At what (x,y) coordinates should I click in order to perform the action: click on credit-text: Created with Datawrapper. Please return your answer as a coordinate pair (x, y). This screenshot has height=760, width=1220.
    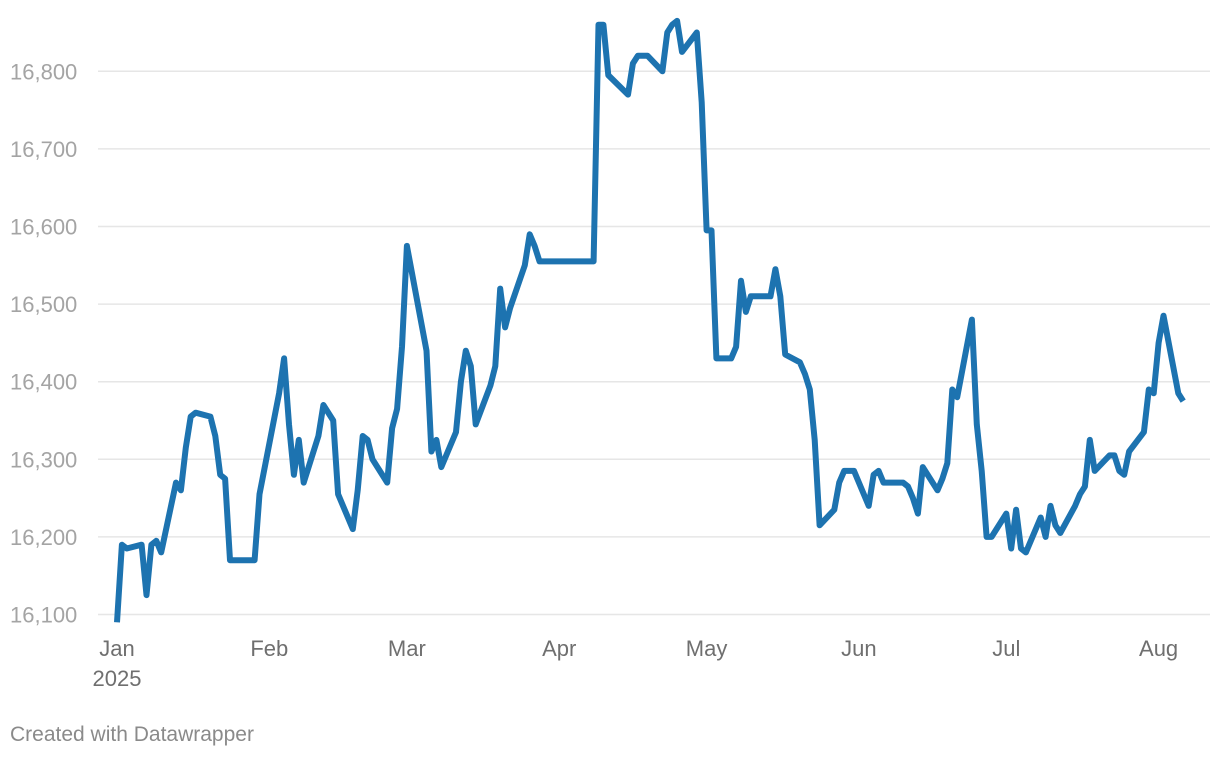
    Looking at the image, I should click on (132, 734).